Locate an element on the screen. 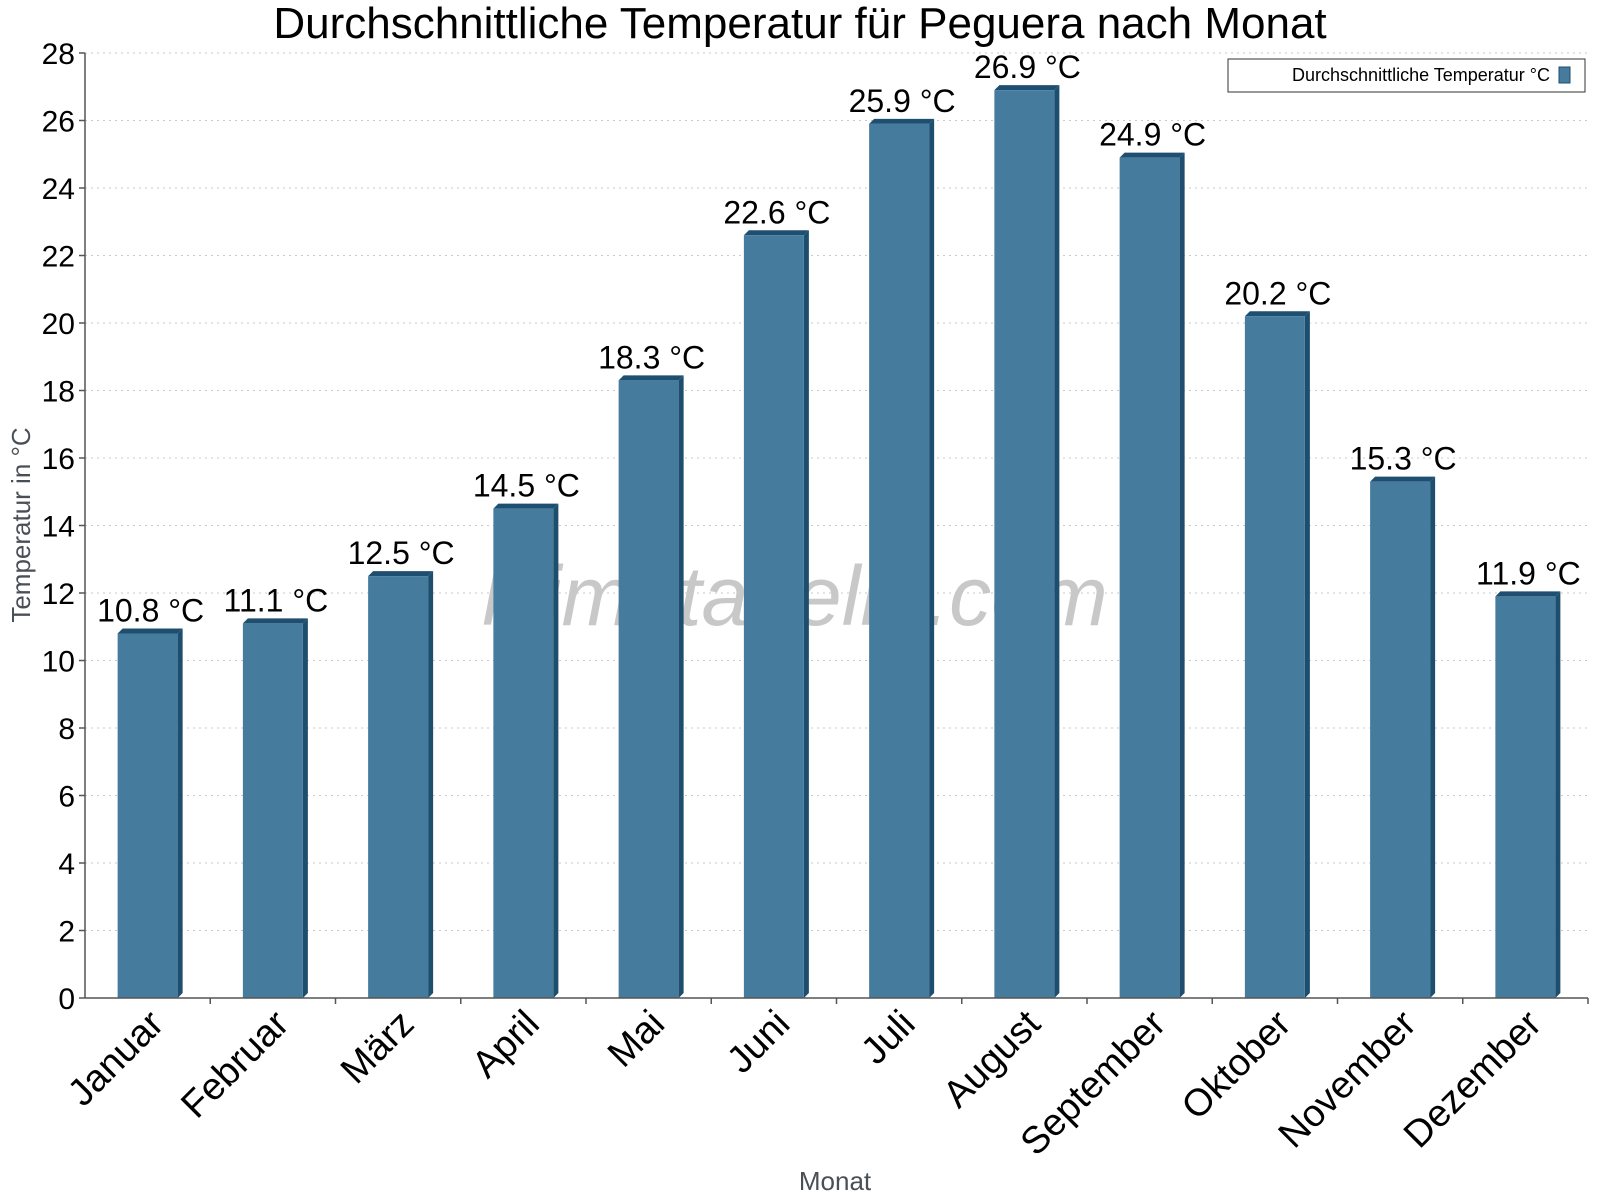  y-axis-title: Temperatur in °C is located at coordinates (21, 524).